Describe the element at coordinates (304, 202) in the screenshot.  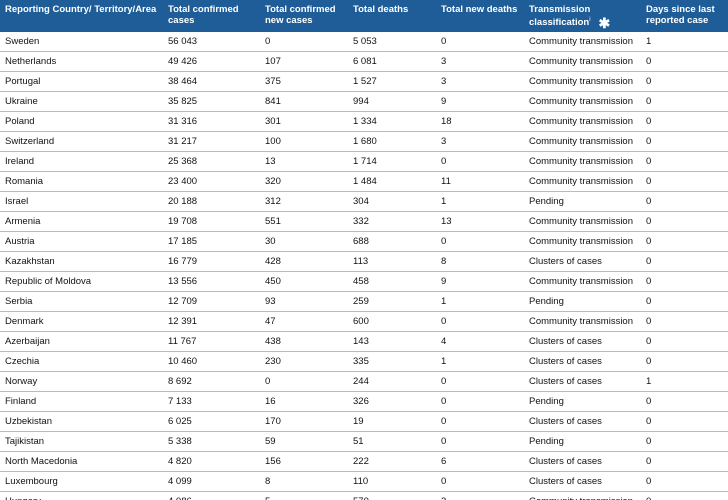
I see `table-cell: 312` at that location.